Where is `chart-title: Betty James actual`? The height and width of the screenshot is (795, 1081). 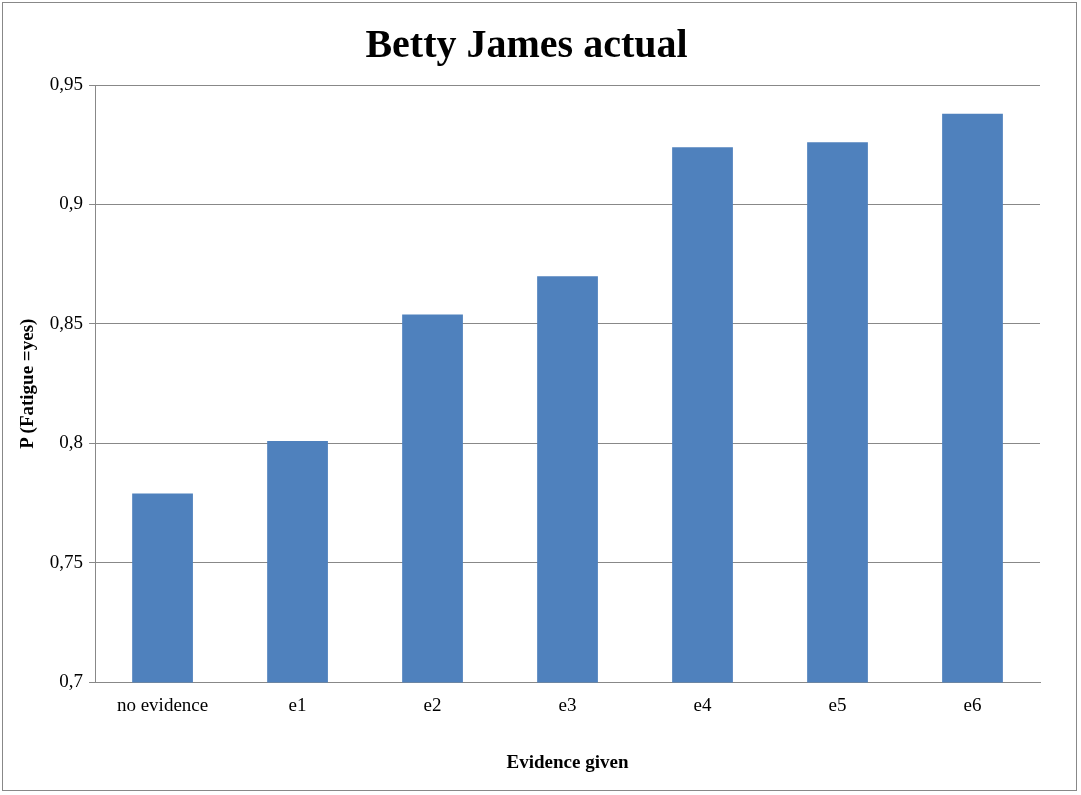 chart-title: Betty James actual is located at coordinates (526, 44).